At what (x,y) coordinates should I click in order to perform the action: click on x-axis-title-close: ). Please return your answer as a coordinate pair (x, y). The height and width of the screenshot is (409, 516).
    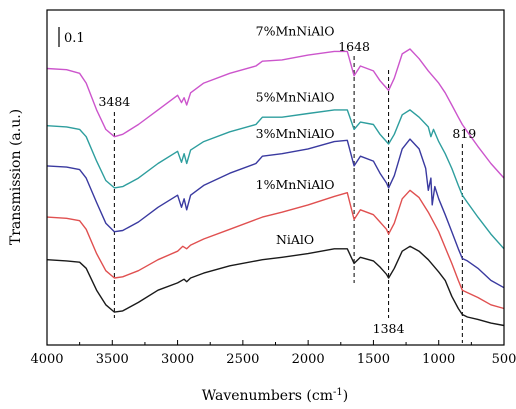
    Looking at the image, I should click on (345, 396).